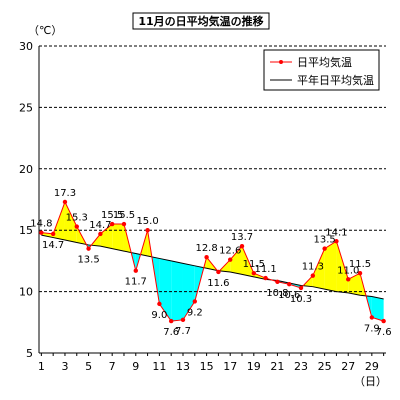  Describe the element at coordinates (159, 366) in the screenshot. I see `x-tick-label: 11` at that location.